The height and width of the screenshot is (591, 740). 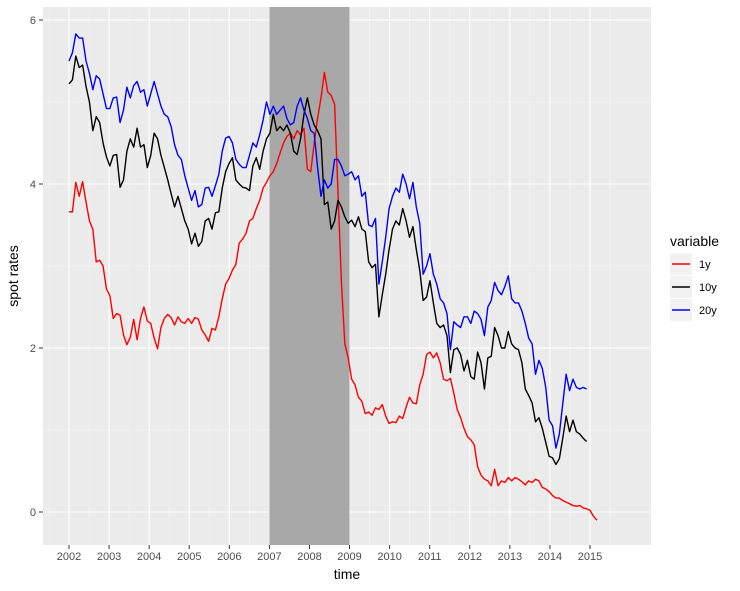 What do you see at coordinates (149, 557) in the screenshot?
I see `x-tick-label: 2004` at bounding box center [149, 557].